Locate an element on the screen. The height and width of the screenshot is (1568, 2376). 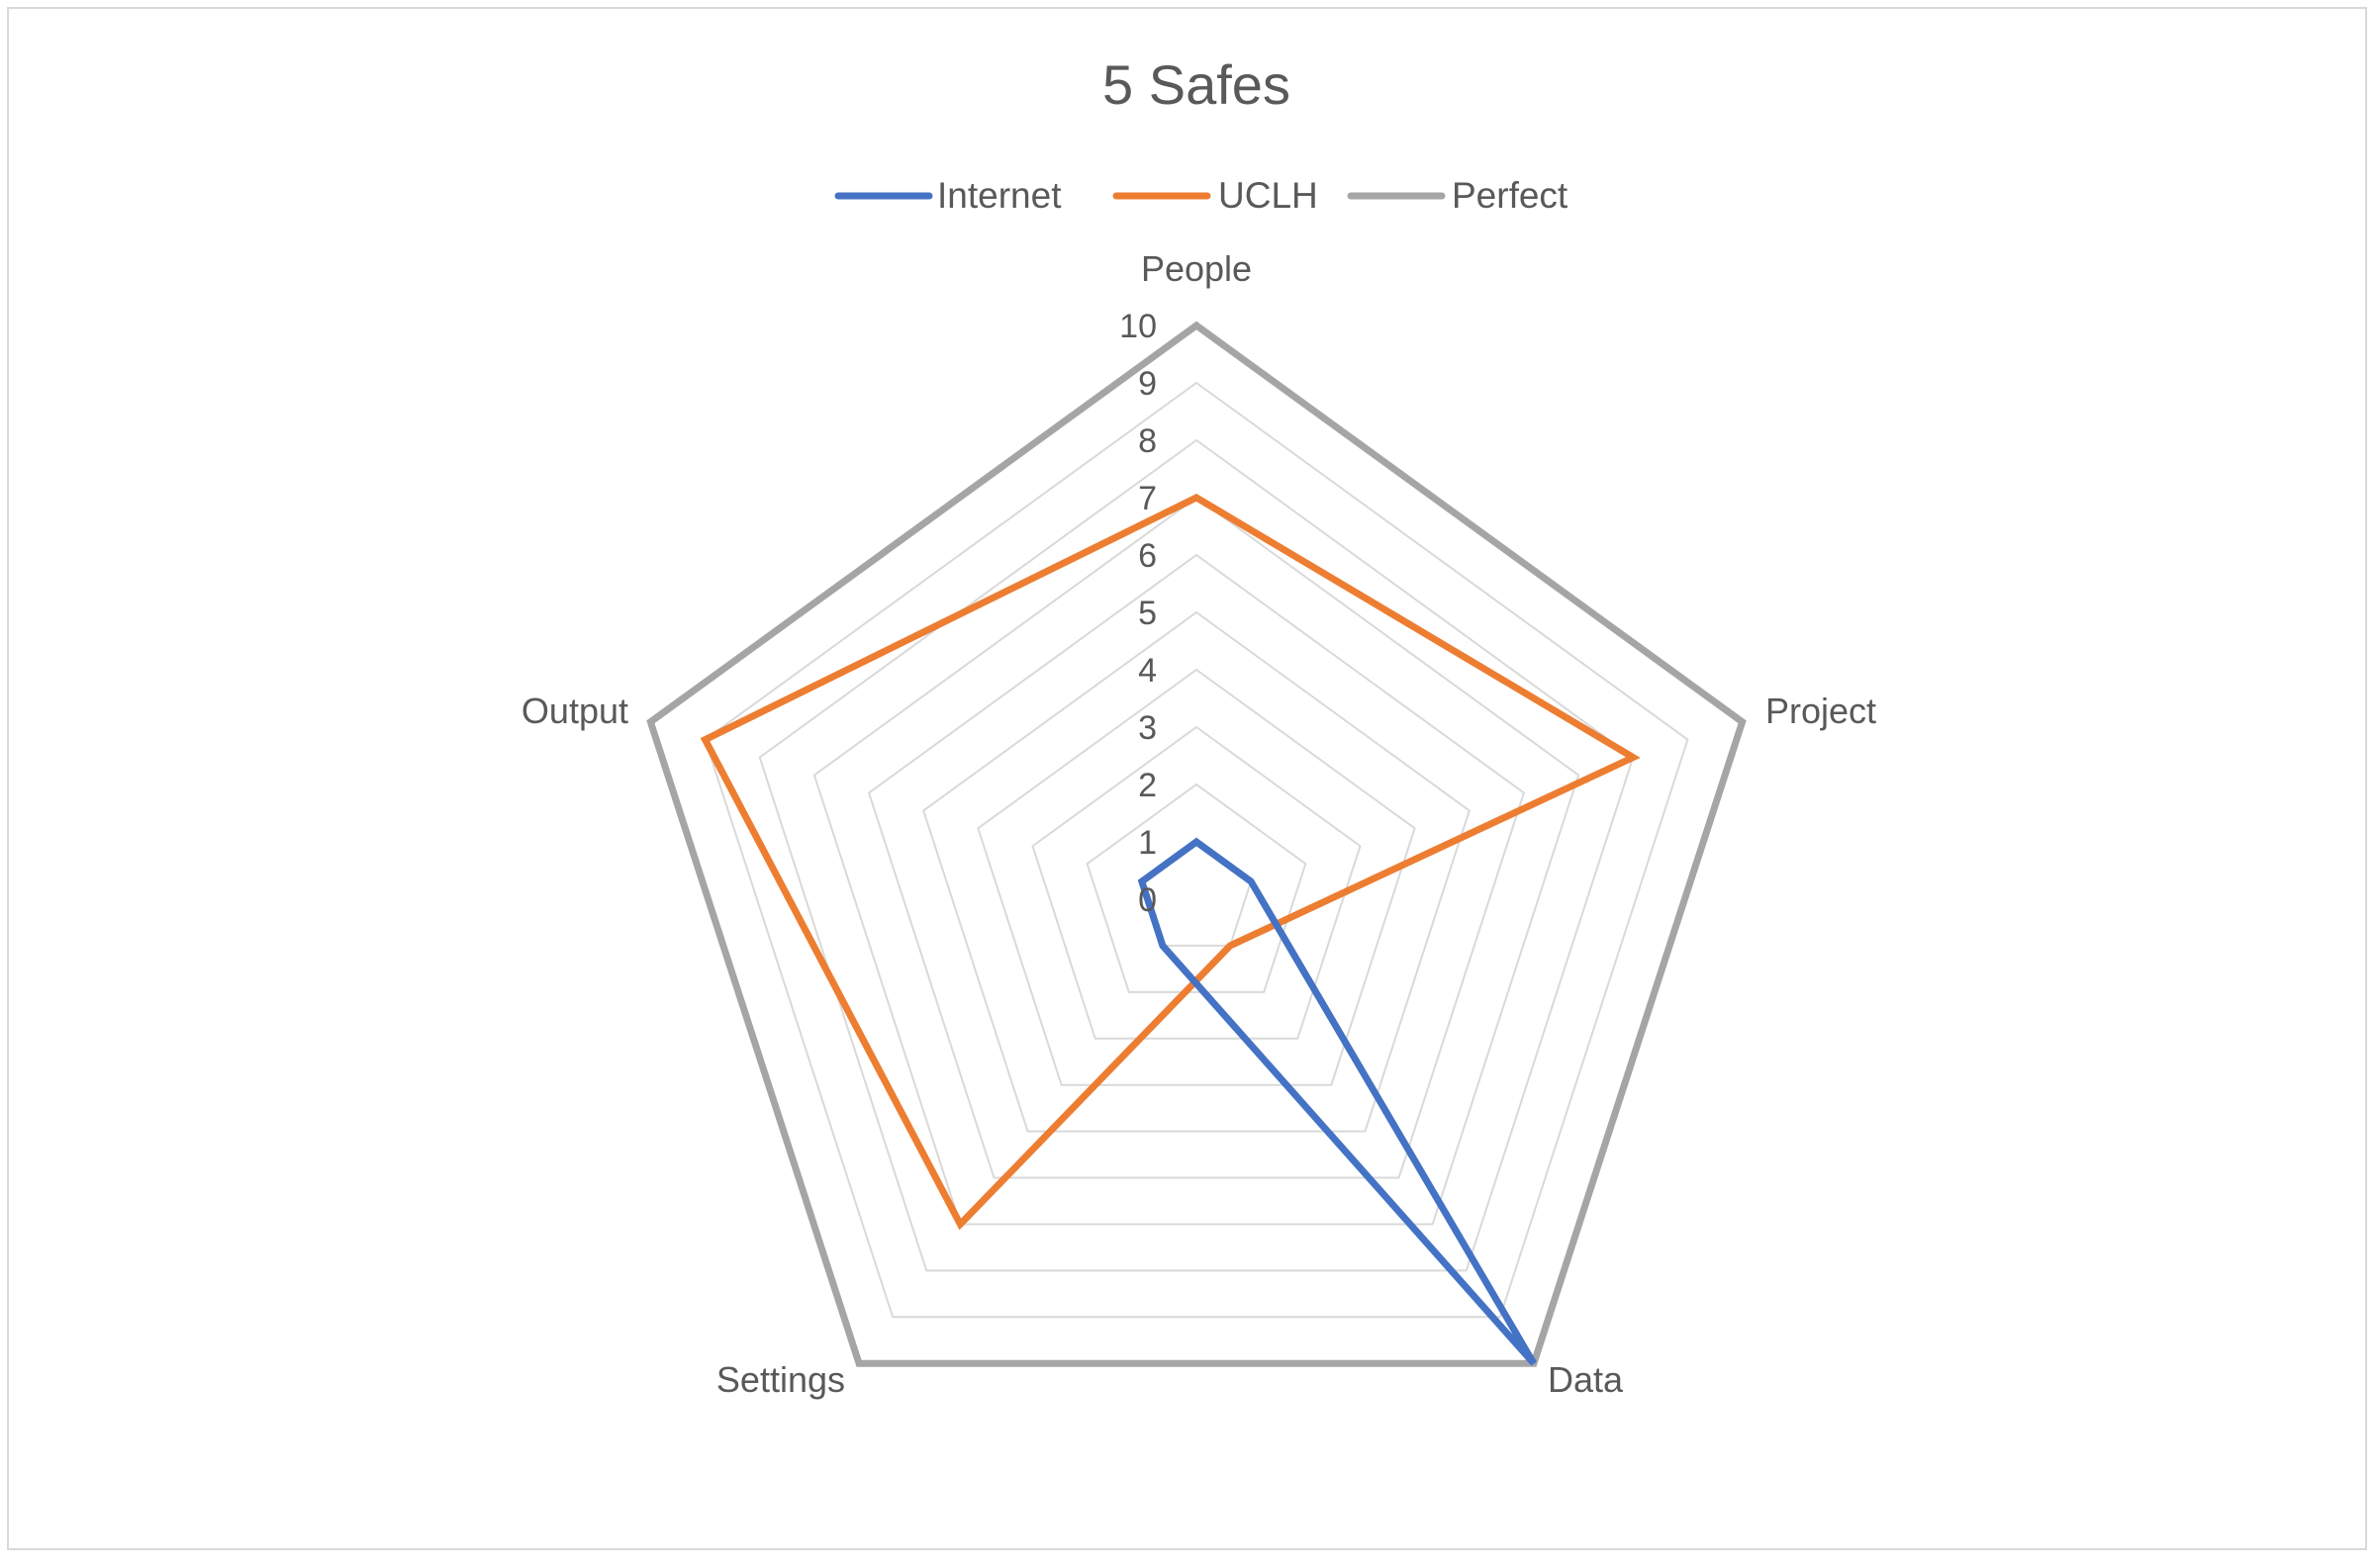
tick-label: 9 is located at coordinates (1147, 384).